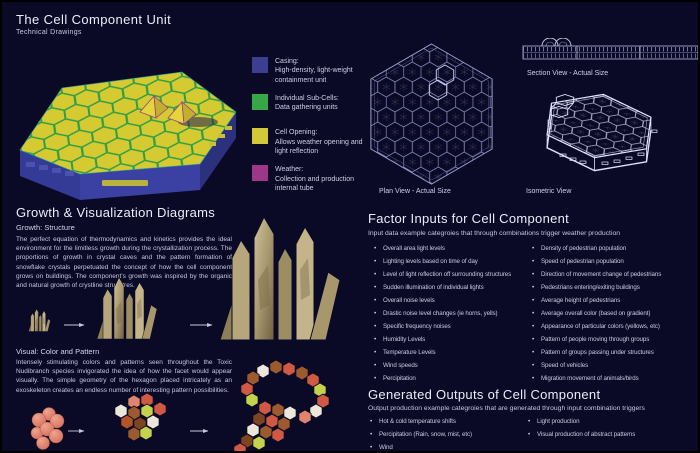 The height and width of the screenshot is (453, 700). I want to click on cell-component-isometric-illustration, so click(128, 135).